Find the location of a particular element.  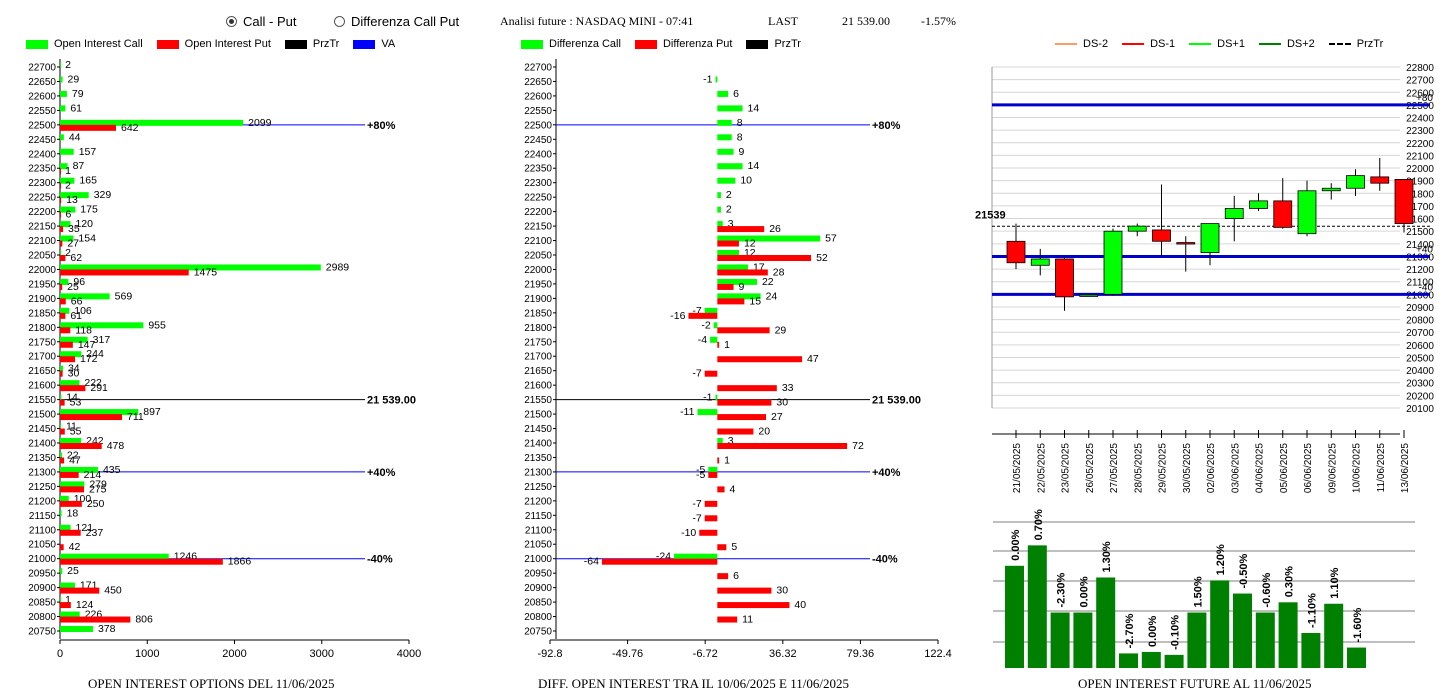

put-data-label: -64 is located at coordinates (591, 562).